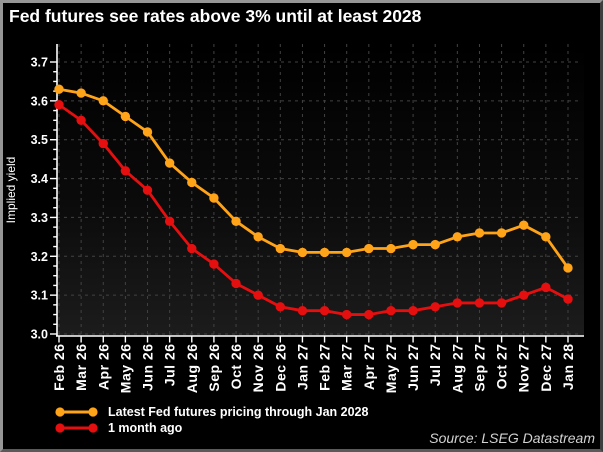 The image size is (603, 452). What do you see at coordinates (39, 218) in the screenshot?
I see `svg-text: 3.3` at bounding box center [39, 218].